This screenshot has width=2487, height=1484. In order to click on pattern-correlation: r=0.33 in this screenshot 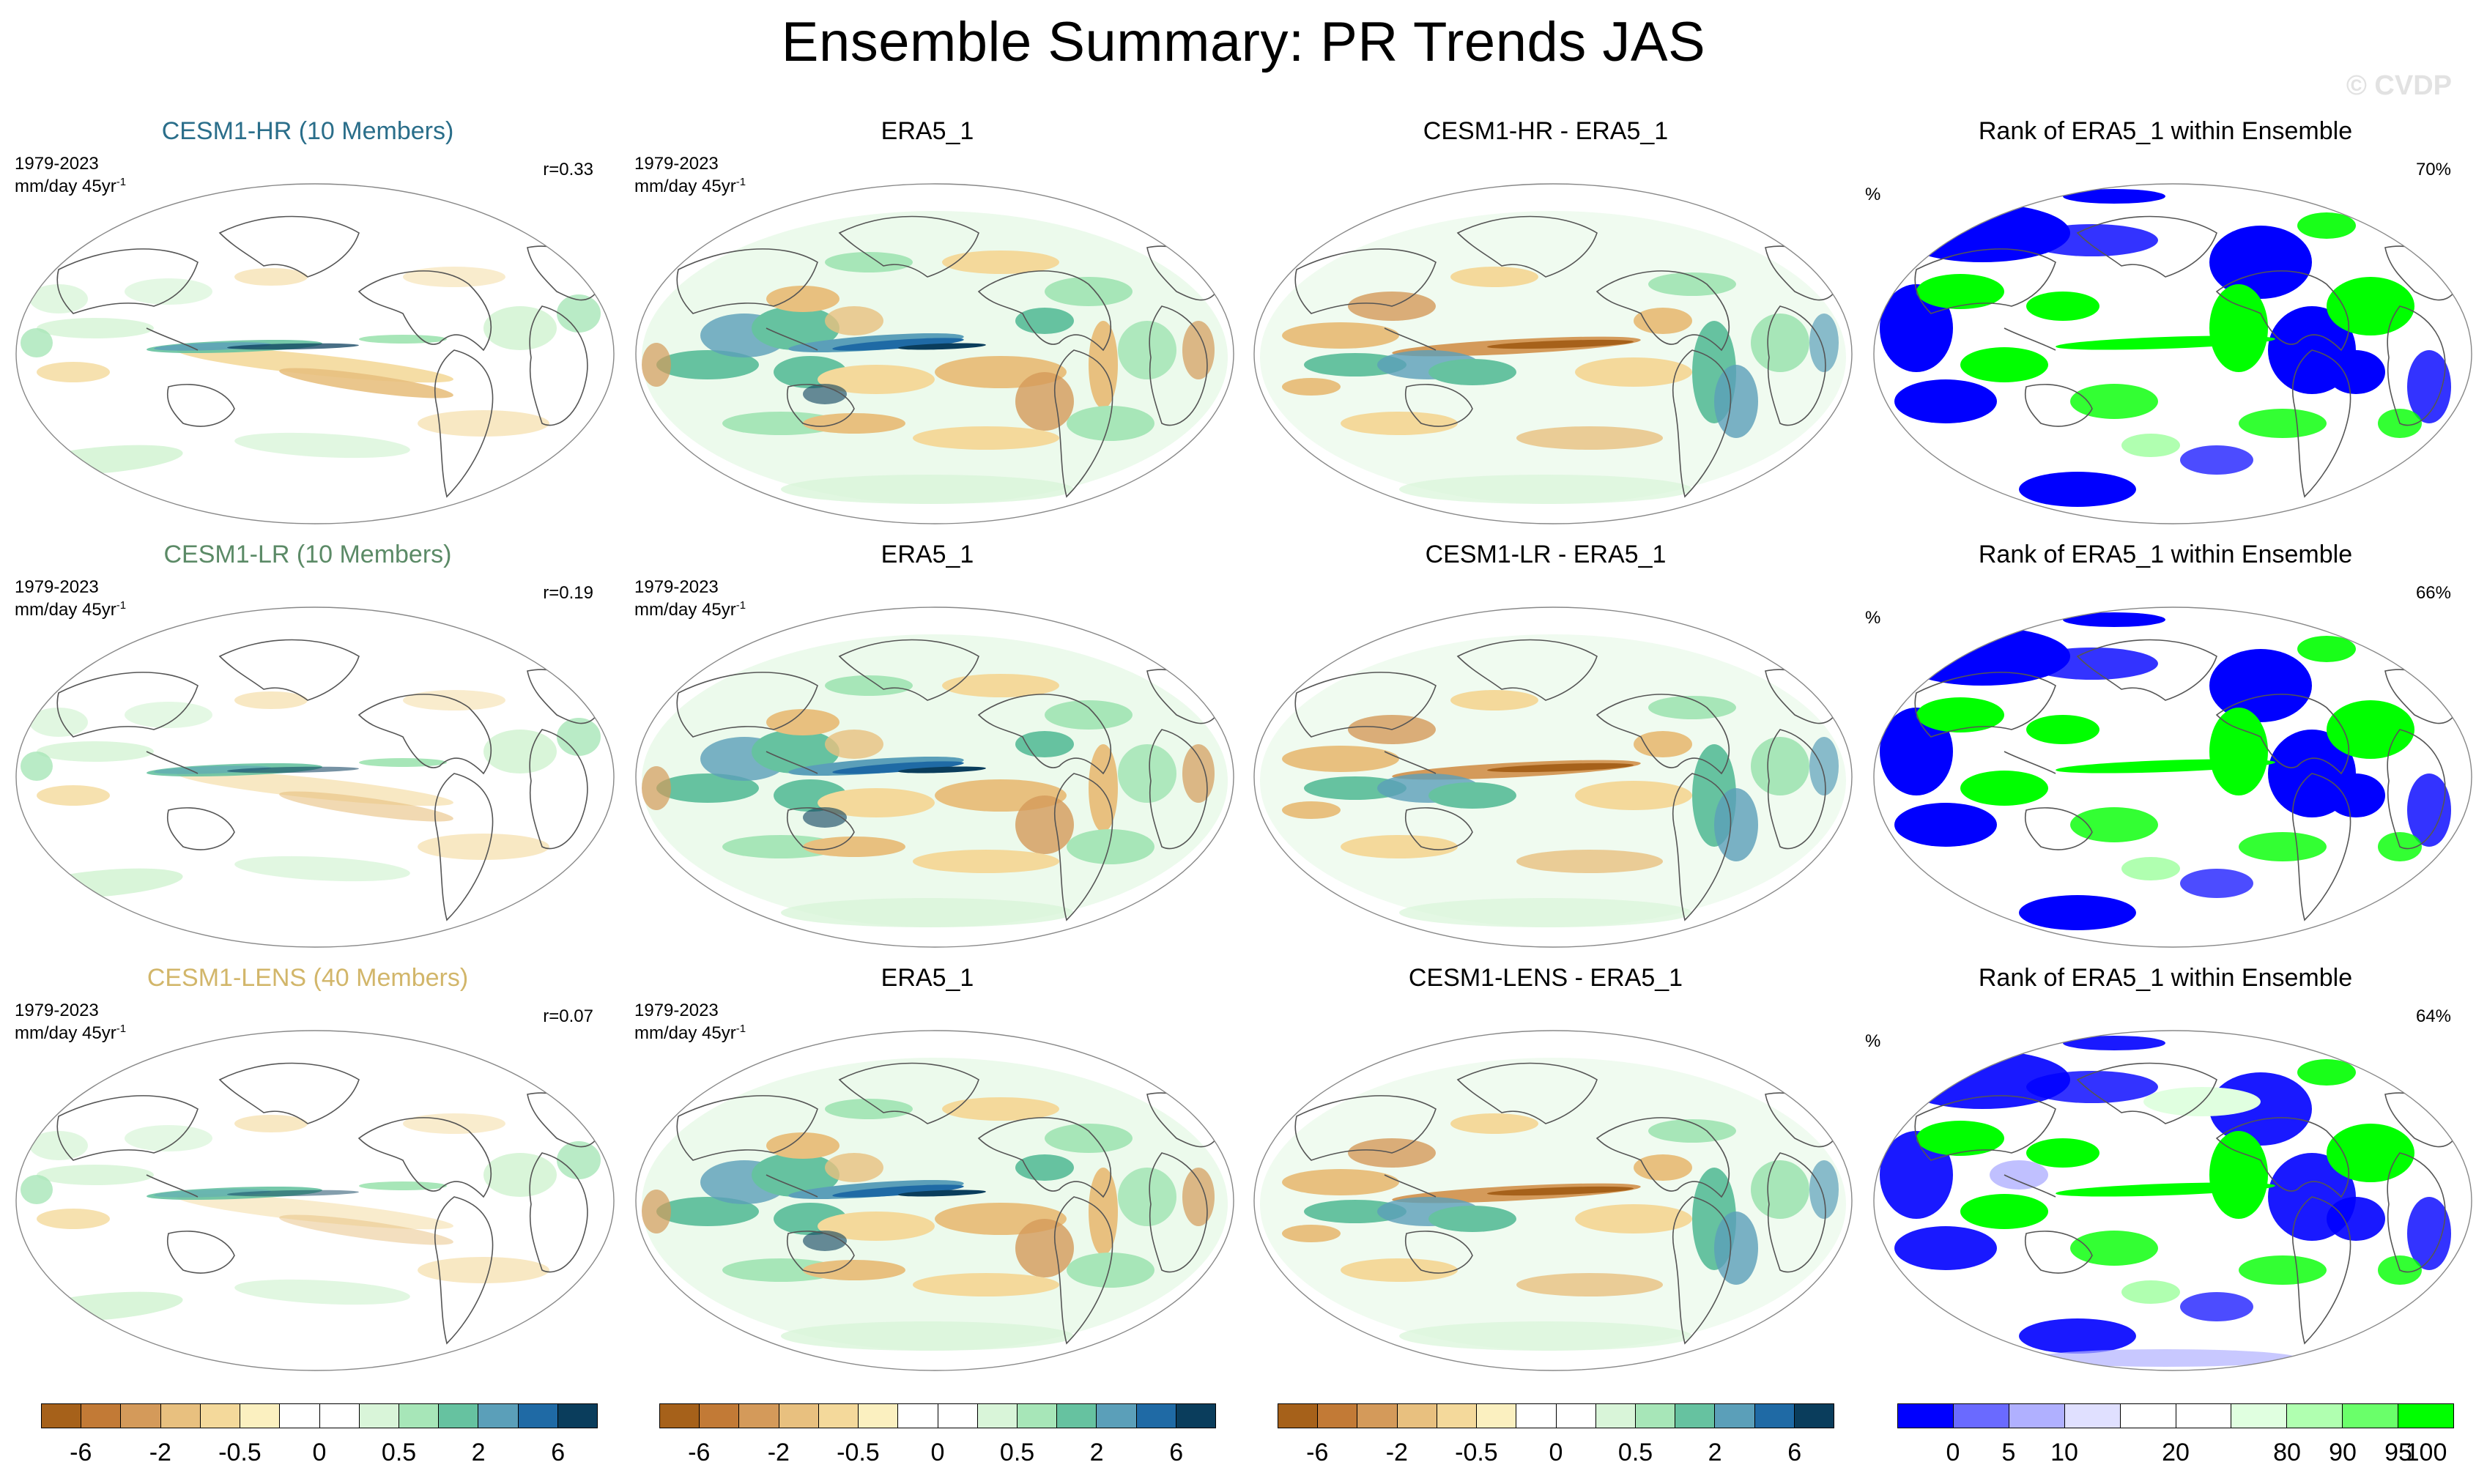, I will do `click(568, 169)`.